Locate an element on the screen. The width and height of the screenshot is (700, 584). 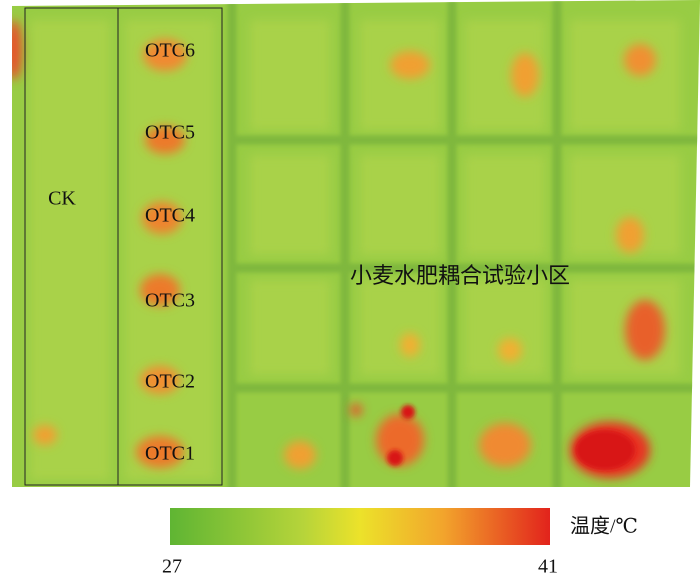
otc-label: OTC2 is located at coordinates (170, 382).